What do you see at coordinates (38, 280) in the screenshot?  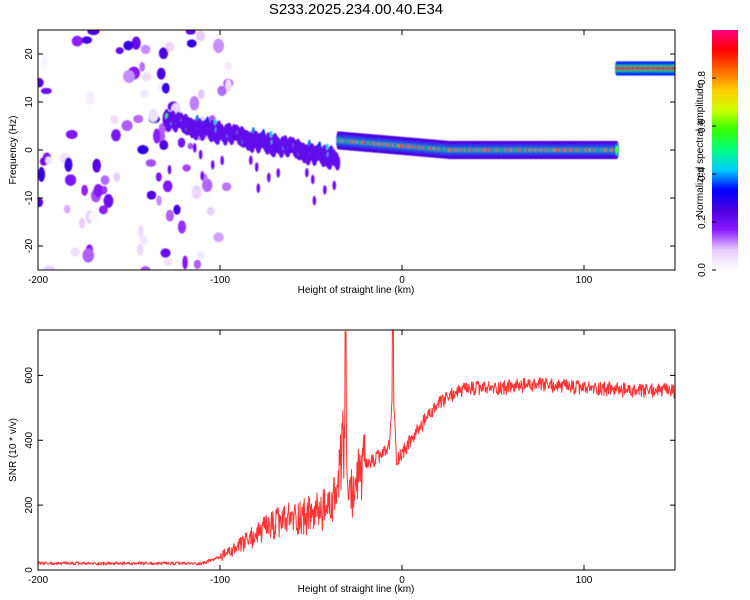 I see `heatmap-x-tick-label: -200` at bounding box center [38, 280].